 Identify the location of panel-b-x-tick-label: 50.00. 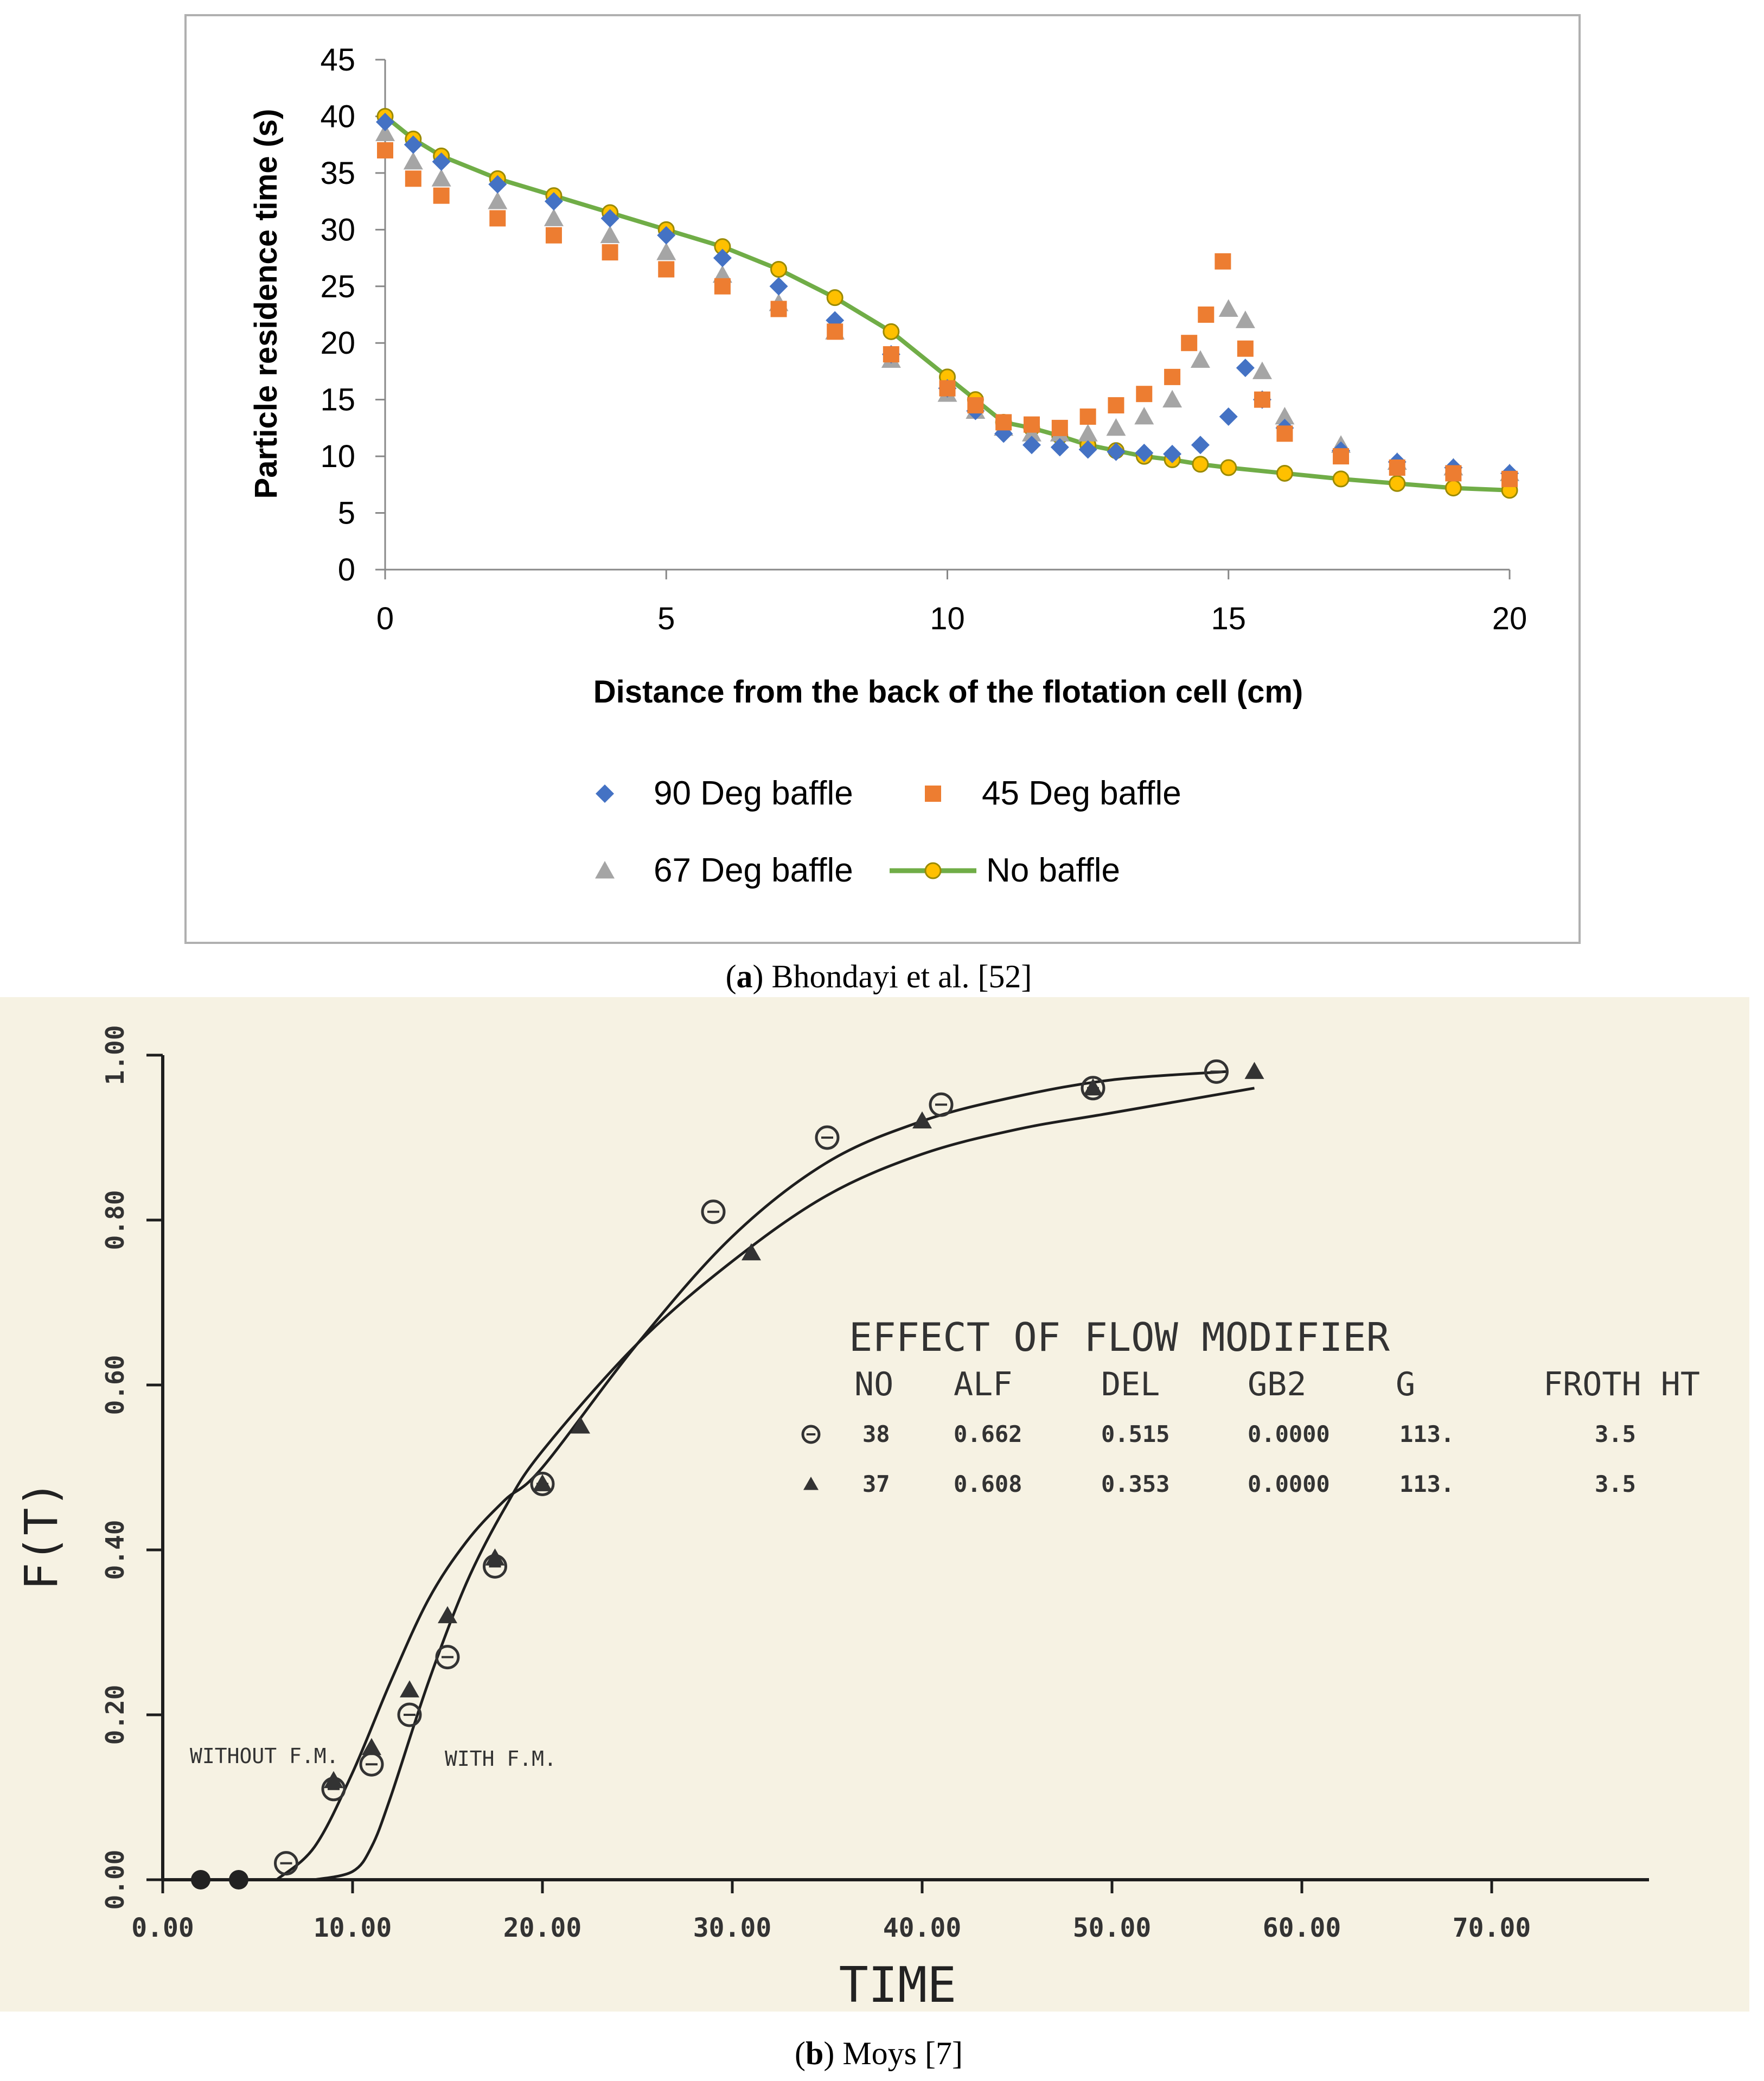
(1112, 1928).